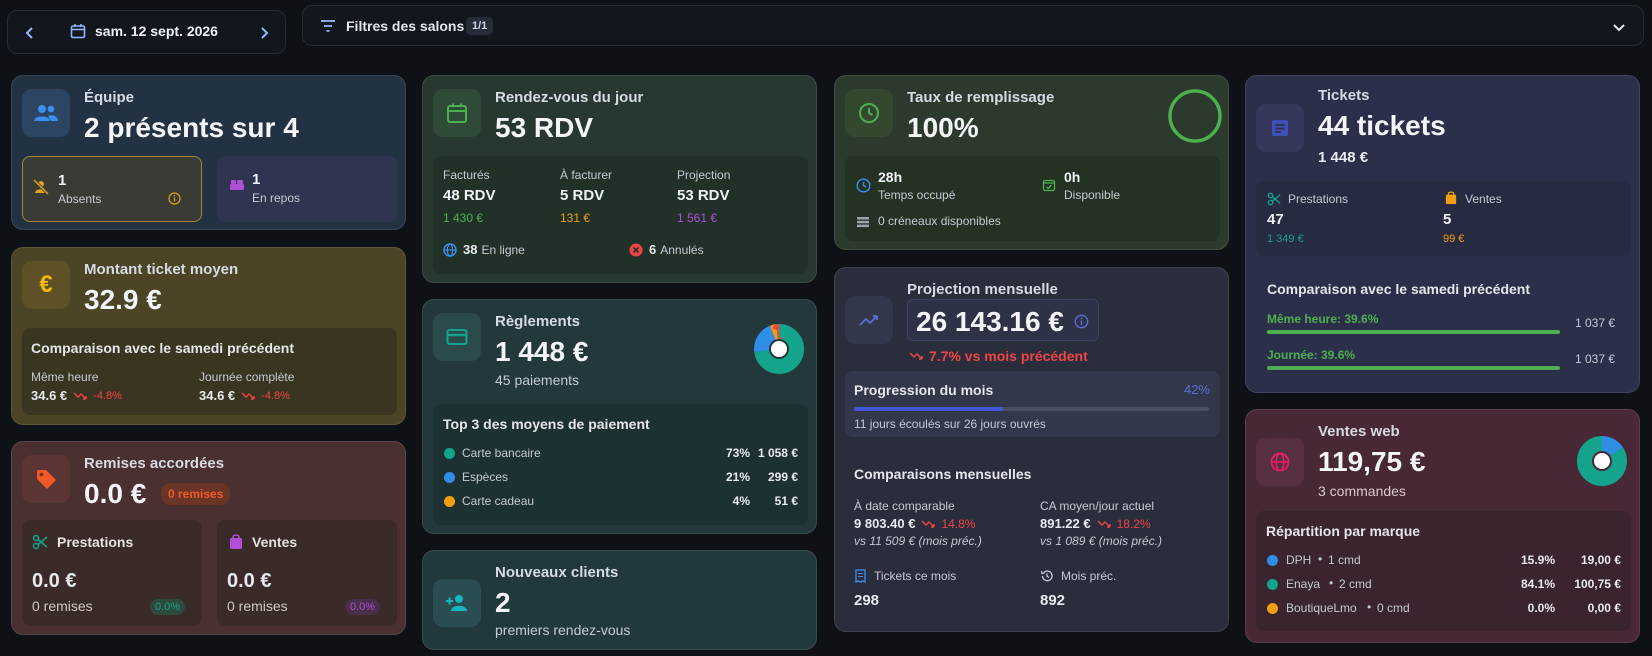  Describe the element at coordinates (1600, 560) in the screenshot. I see `brand-amount: 19,00 €` at that location.